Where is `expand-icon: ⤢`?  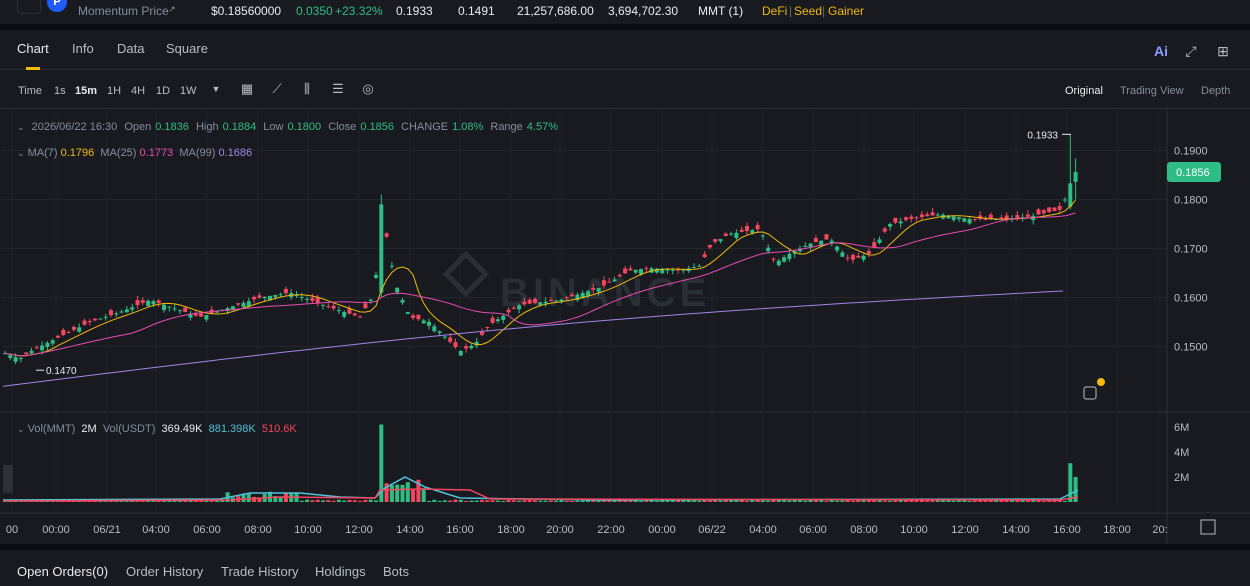 expand-icon: ⤢ is located at coordinates (1191, 51).